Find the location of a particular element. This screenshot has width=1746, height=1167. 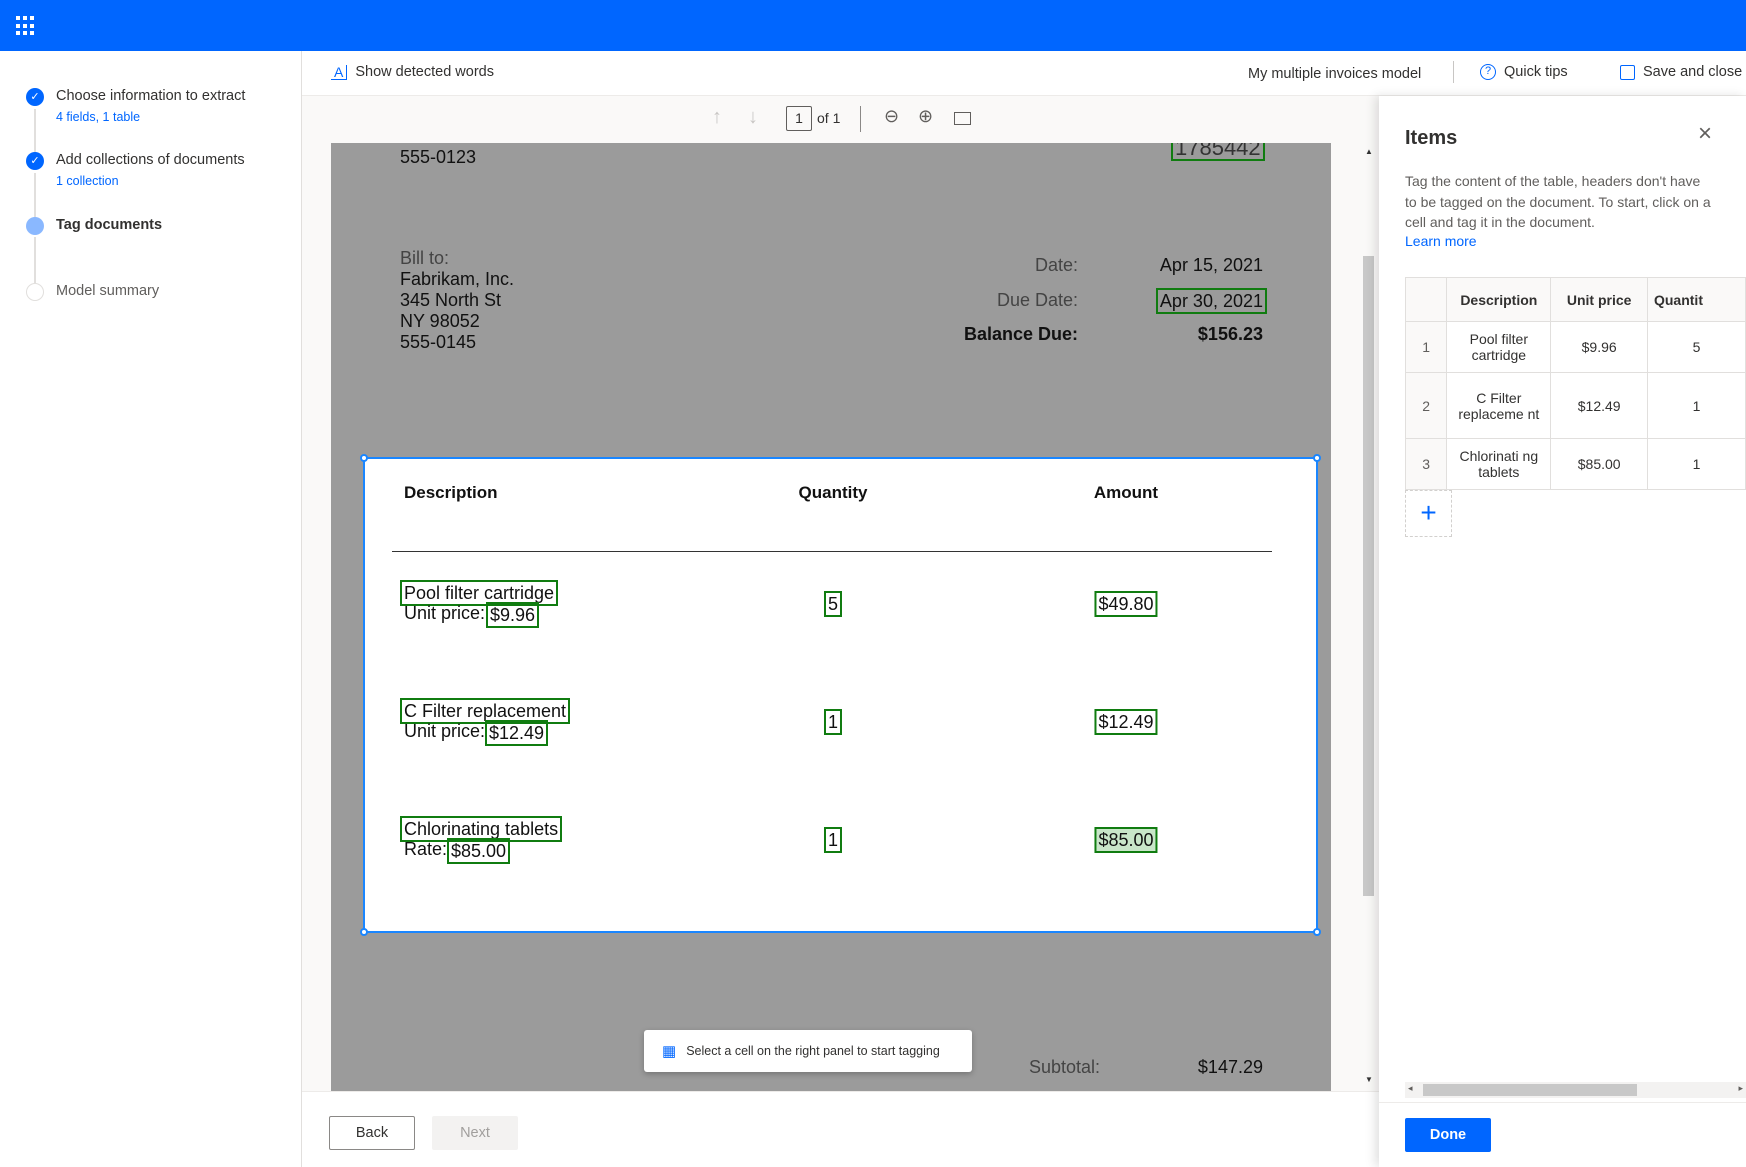

tagged-unit-price: $12.49 is located at coordinates (517, 733).